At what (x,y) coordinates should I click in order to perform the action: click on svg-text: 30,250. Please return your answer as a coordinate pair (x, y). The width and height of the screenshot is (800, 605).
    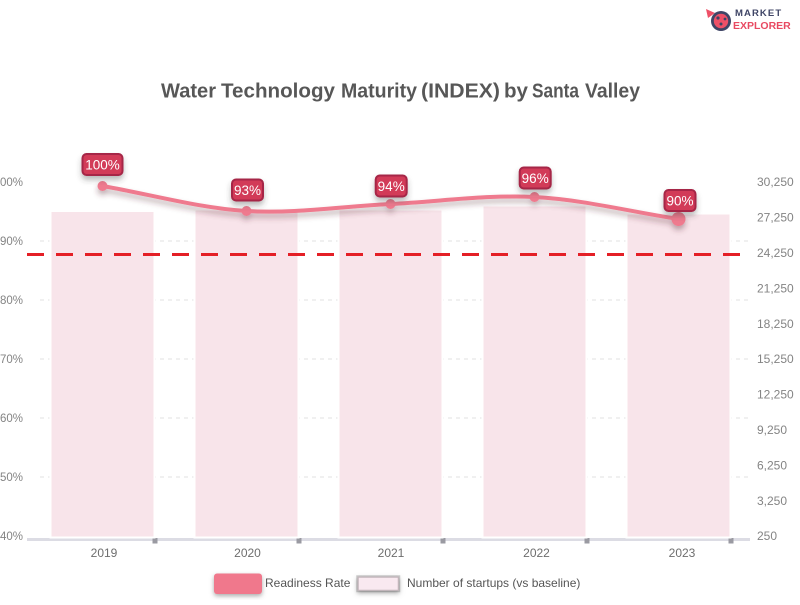
    Looking at the image, I should click on (775, 182).